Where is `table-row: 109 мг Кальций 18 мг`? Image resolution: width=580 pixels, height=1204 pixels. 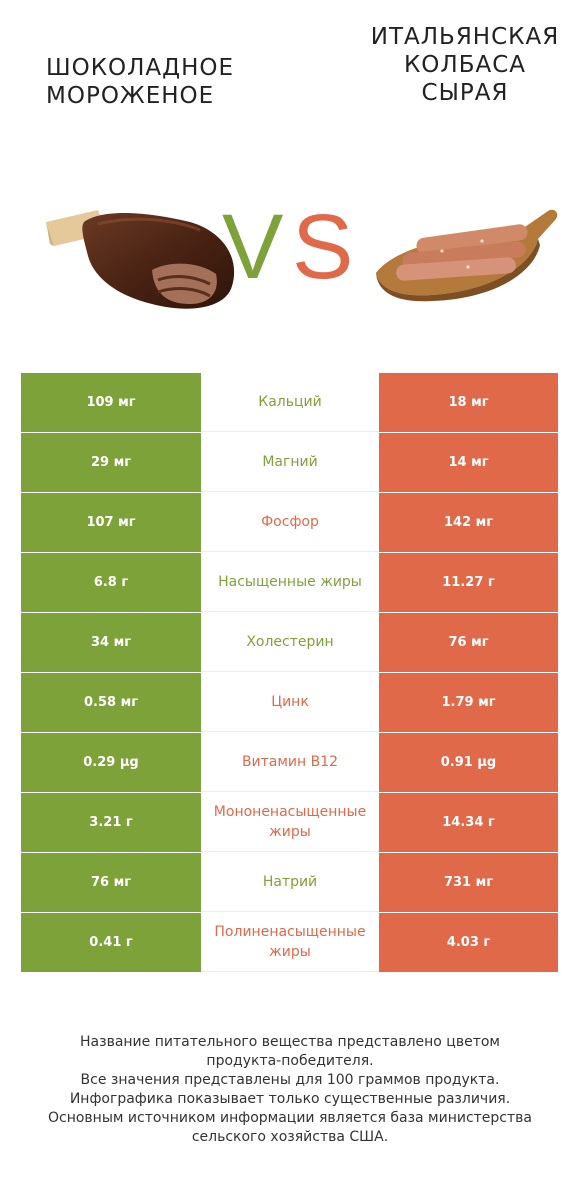
table-row: 109 мг Кальций 18 мг is located at coordinates (289, 403).